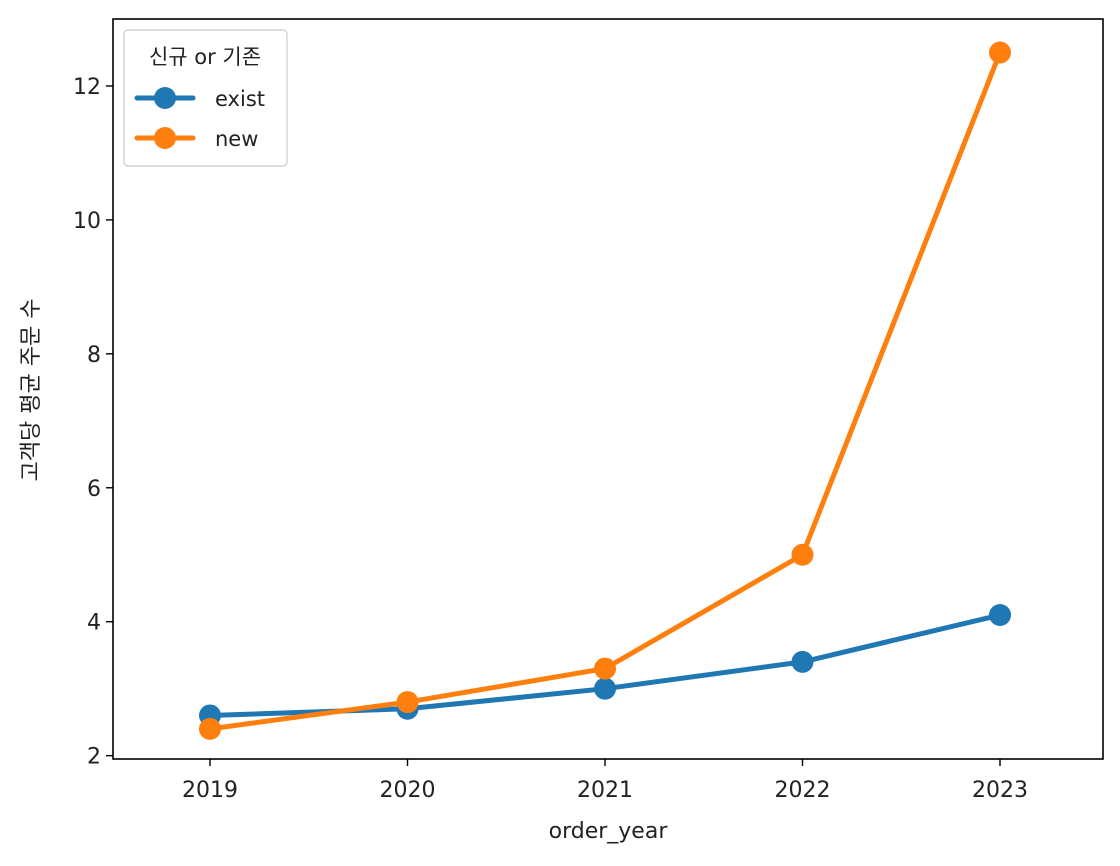 This screenshot has width=1120, height=866. I want to click on y-tick-label: 4, so click(94, 623).